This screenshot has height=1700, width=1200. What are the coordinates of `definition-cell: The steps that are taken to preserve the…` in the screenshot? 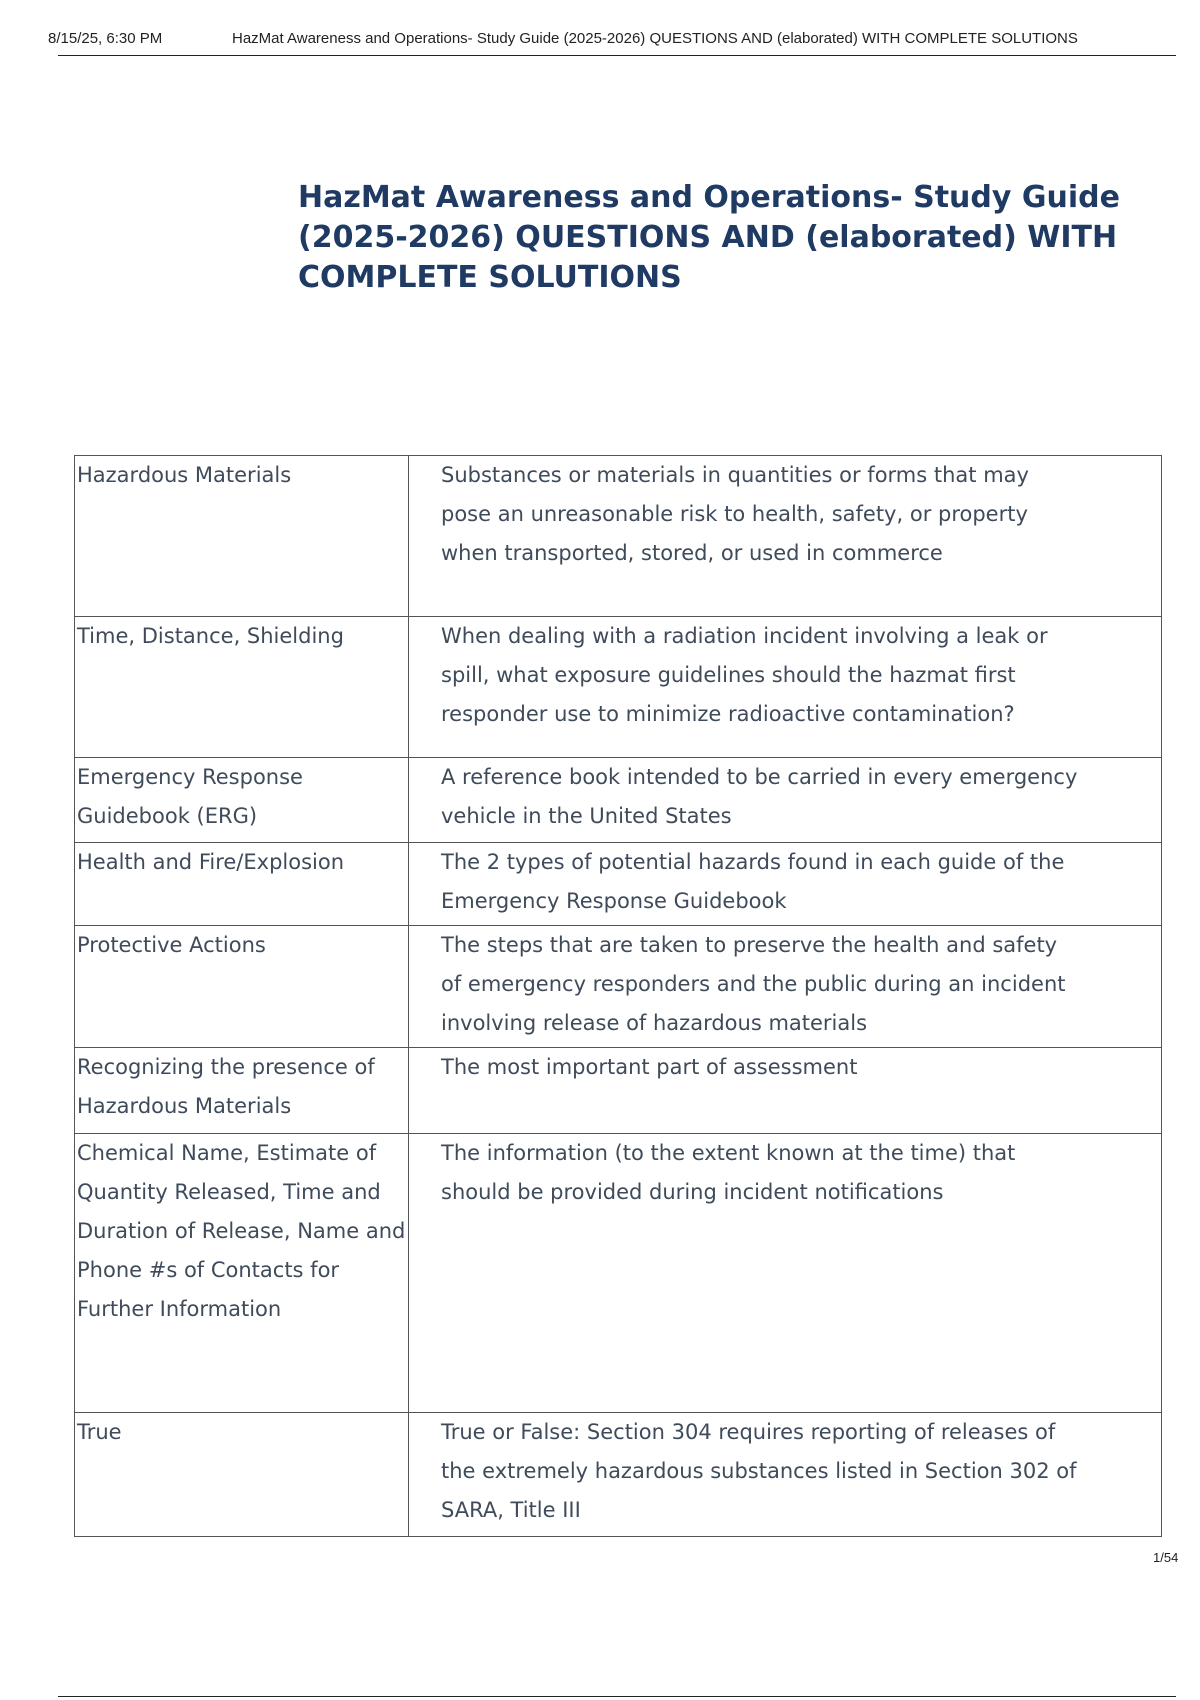 It's located at (785, 986).